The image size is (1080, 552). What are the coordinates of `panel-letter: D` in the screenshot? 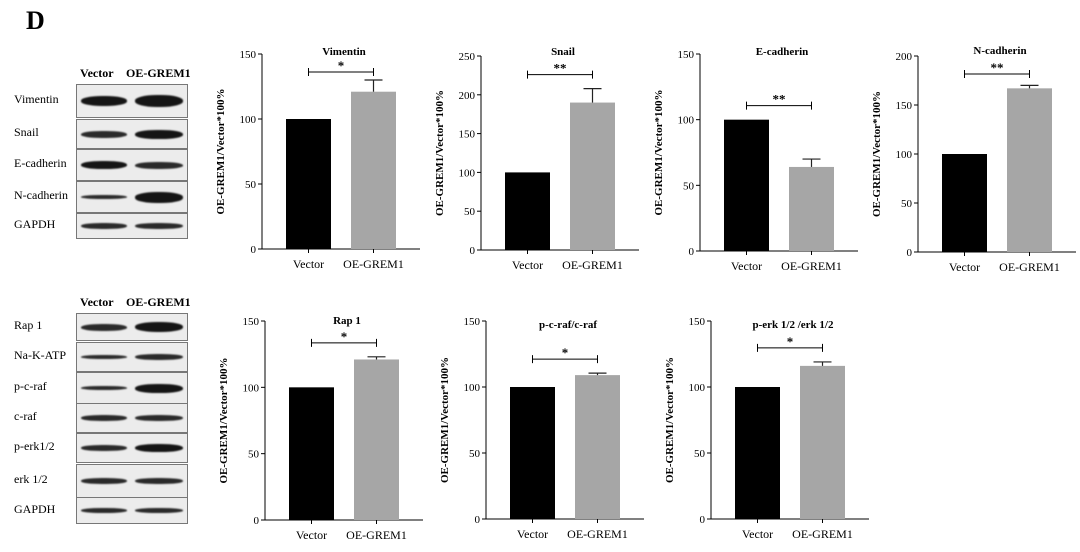 It's located at (35, 20).